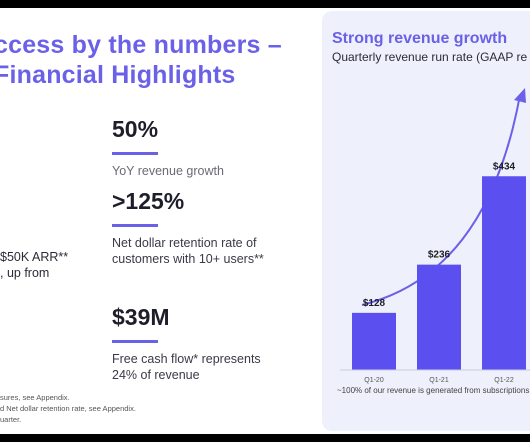  I want to click on cropped-metric-text: $50K ARR** , up from, so click(34, 265).